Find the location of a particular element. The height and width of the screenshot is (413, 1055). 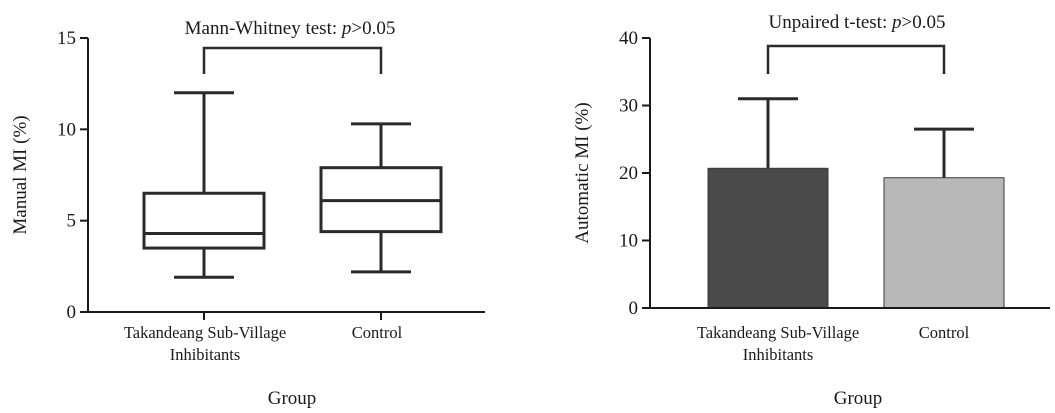

right-y-tick-label: 20 is located at coordinates (628, 173).